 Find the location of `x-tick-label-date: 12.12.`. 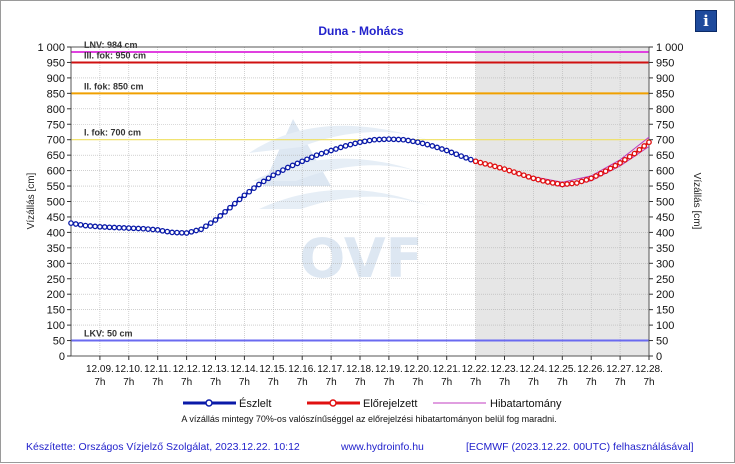

x-tick-label-date: 12.12. is located at coordinates (187, 369).